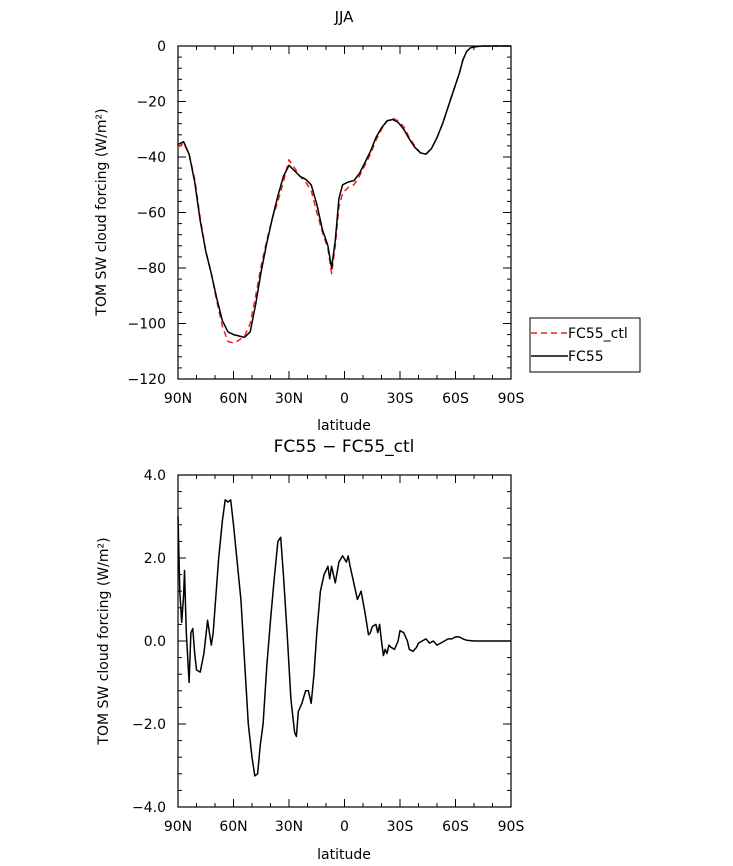 The image size is (733, 866). What do you see at coordinates (161, 47) in the screenshot?
I see `top-y-tick-label: 0` at bounding box center [161, 47].